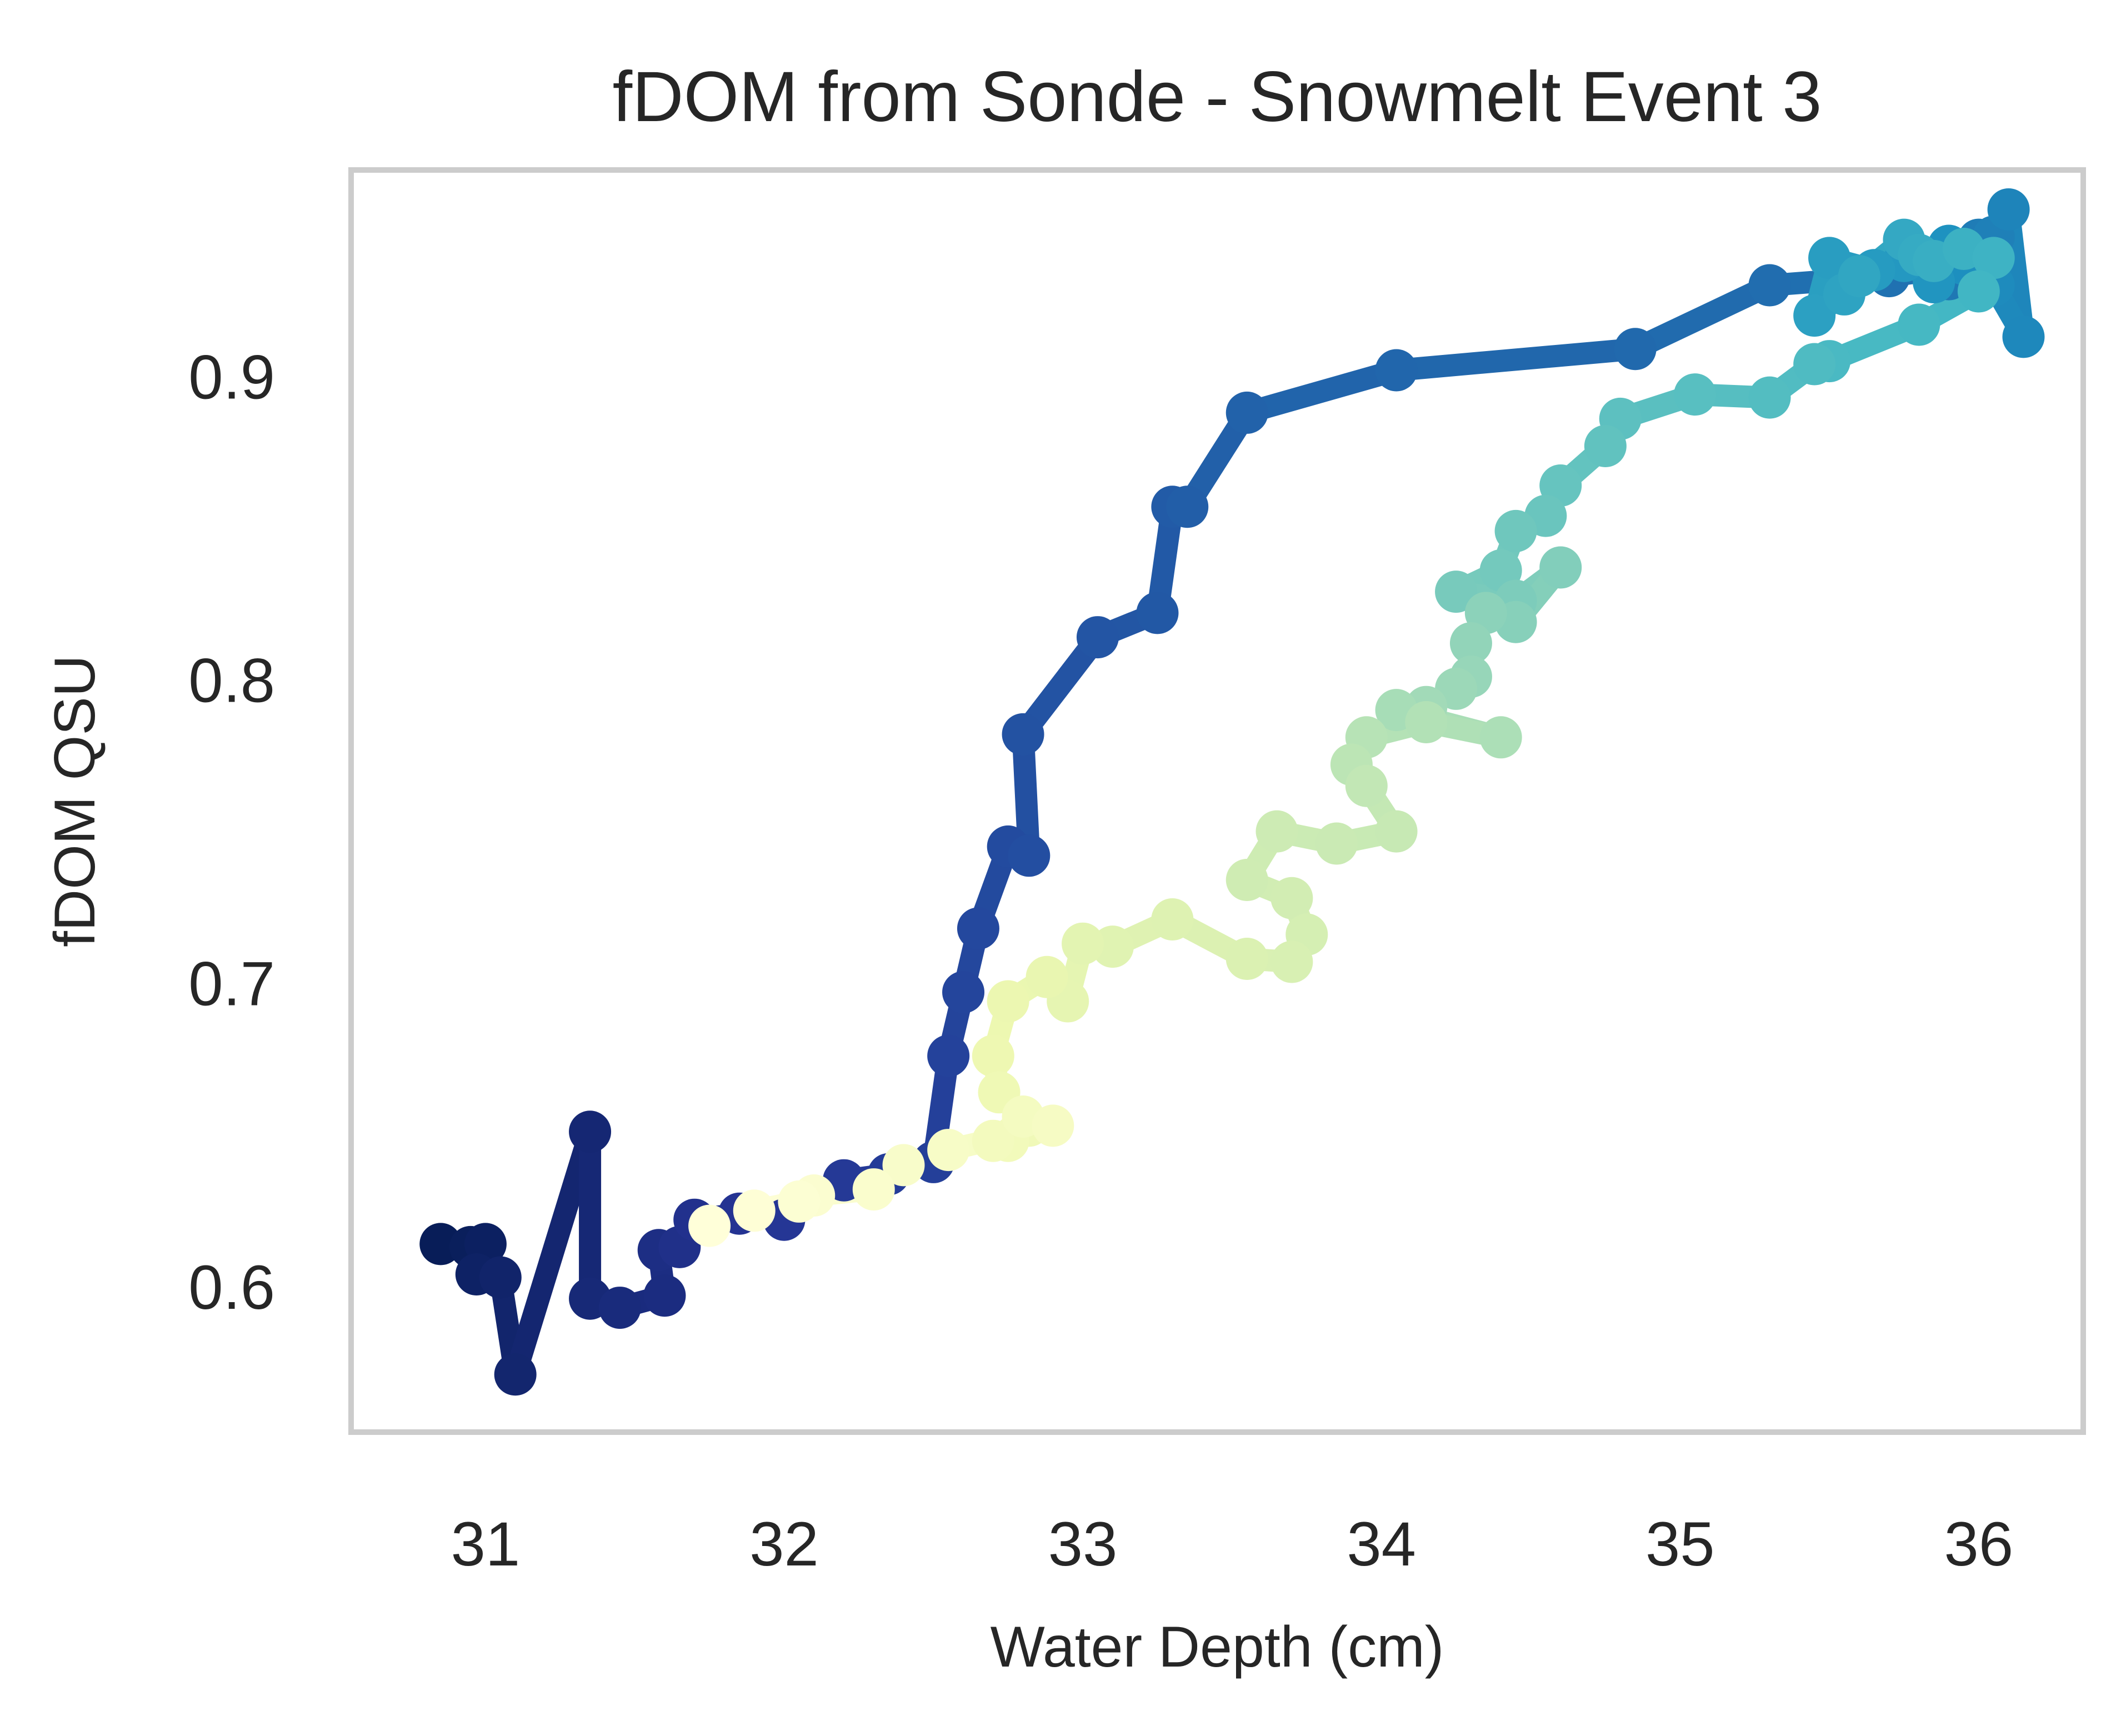  Describe the element at coordinates (1232, 1544) in the screenshot. I see `x-tick-labels: 31 32 33 34 35 36` at that location.